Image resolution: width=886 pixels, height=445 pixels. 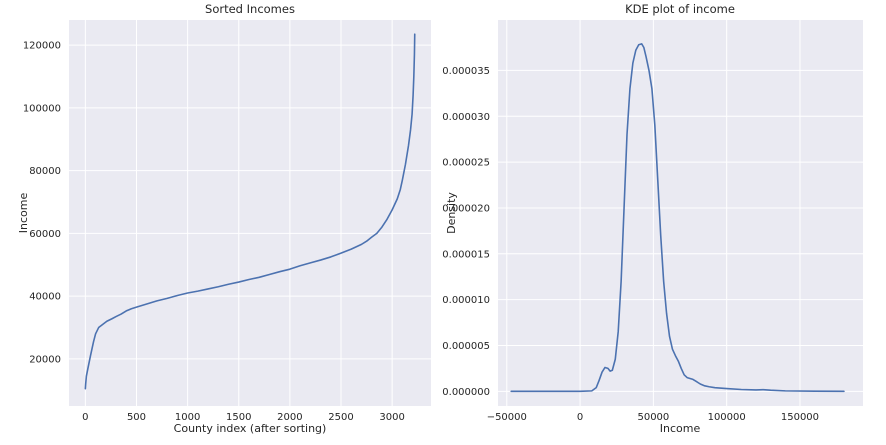 I want to click on x-tick-label: 150000, so click(x=800, y=417).